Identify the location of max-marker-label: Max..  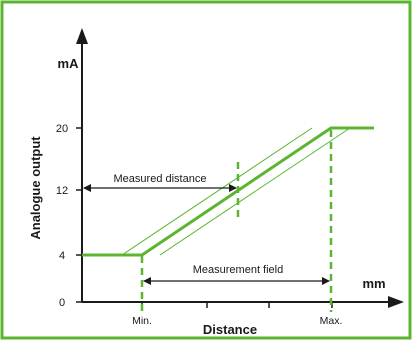
(331, 321).